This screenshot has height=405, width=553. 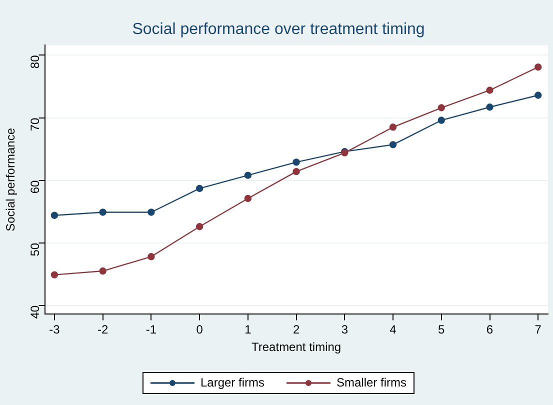 What do you see at coordinates (35, 187) in the screenshot?
I see `y-tick-label: 60` at bounding box center [35, 187].